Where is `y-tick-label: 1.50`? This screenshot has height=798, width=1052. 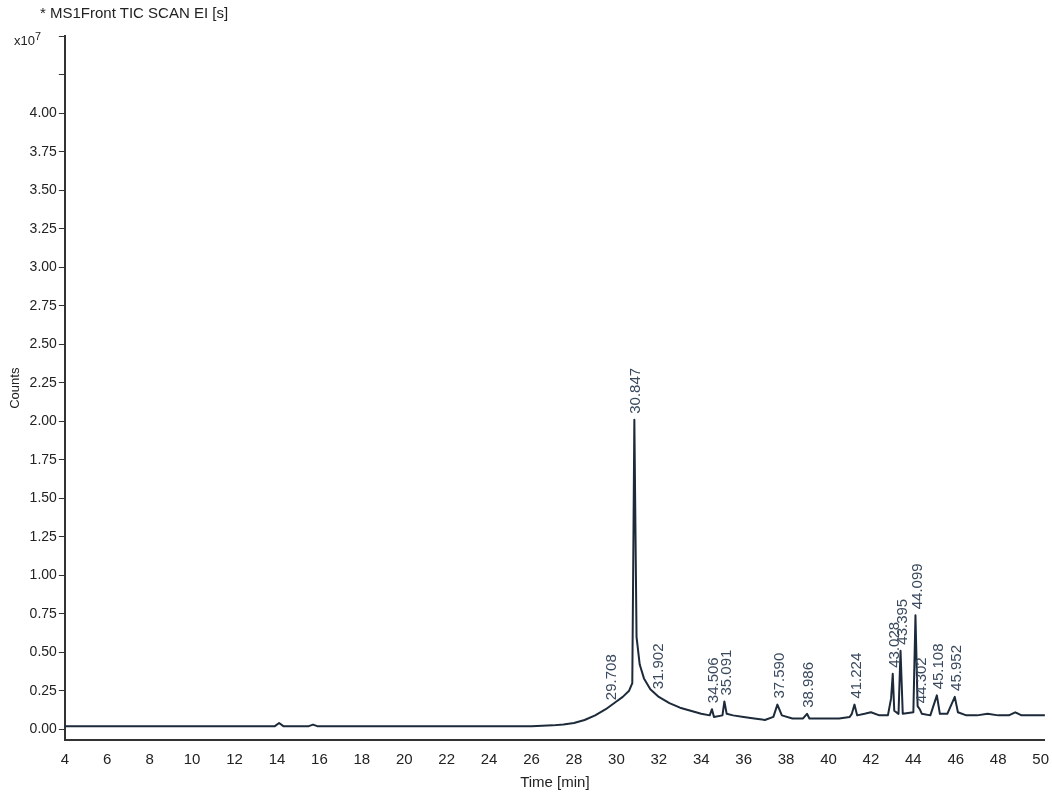 y-tick-label: 1.50 is located at coordinates (43, 497).